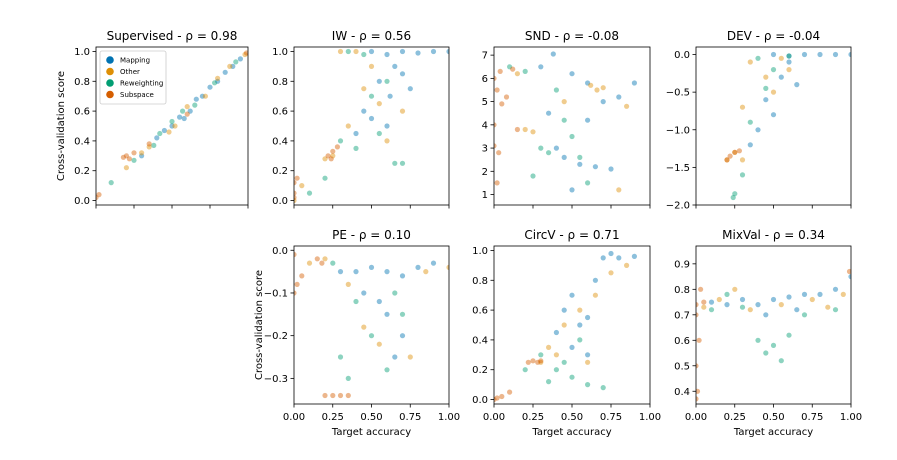 This screenshot has height=460, width=897. I want to click on y-axis-label: Cross-validation score, so click(61, 126).